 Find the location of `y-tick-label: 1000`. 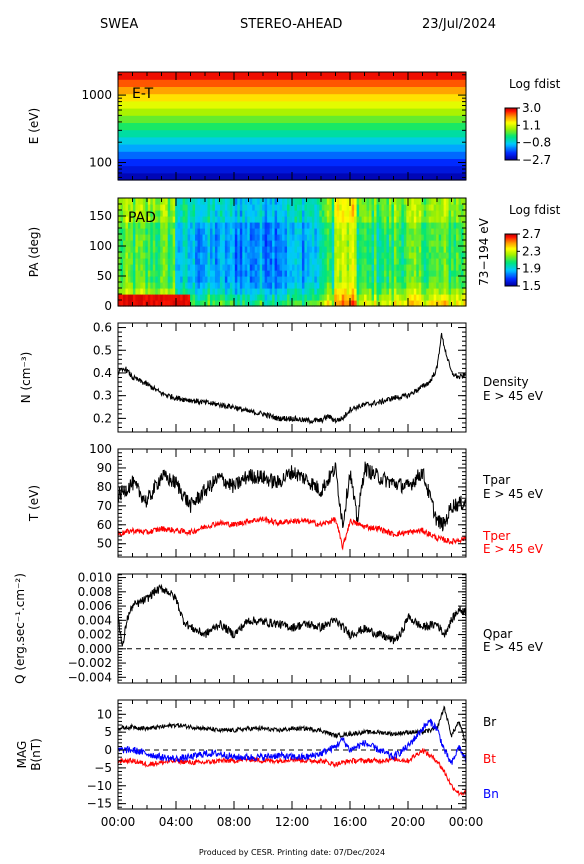

y-tick-label: 1000 is located at coordinates (96, 95).